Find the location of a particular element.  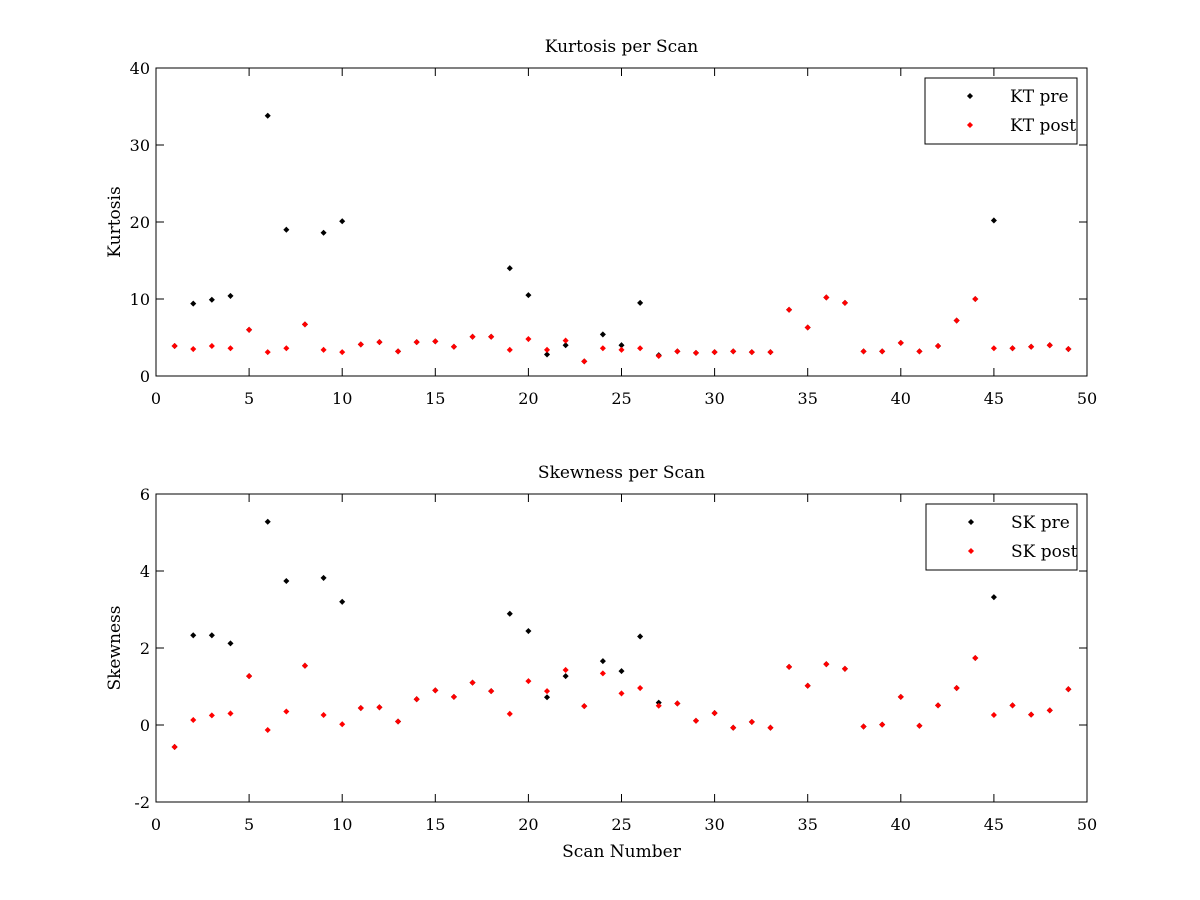

chart-0-title: Kurtosis per Scan is located at coordinates (622, 47).